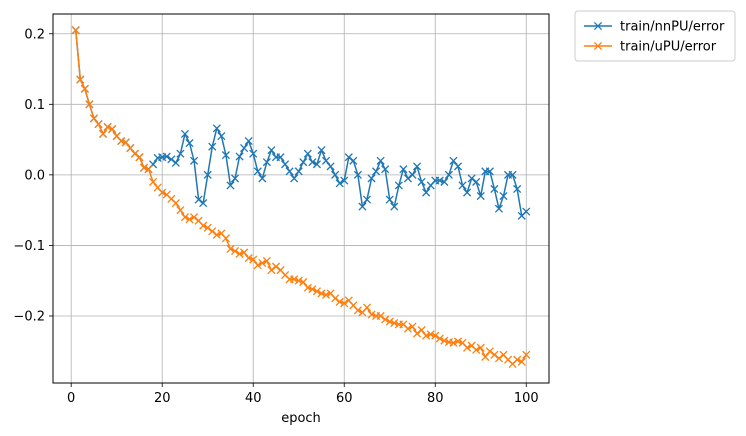  What do you see at coordinates (34, 105) in the screenshot?
I see `y-tick-label: 0.1` at bounding box center [34, 105].